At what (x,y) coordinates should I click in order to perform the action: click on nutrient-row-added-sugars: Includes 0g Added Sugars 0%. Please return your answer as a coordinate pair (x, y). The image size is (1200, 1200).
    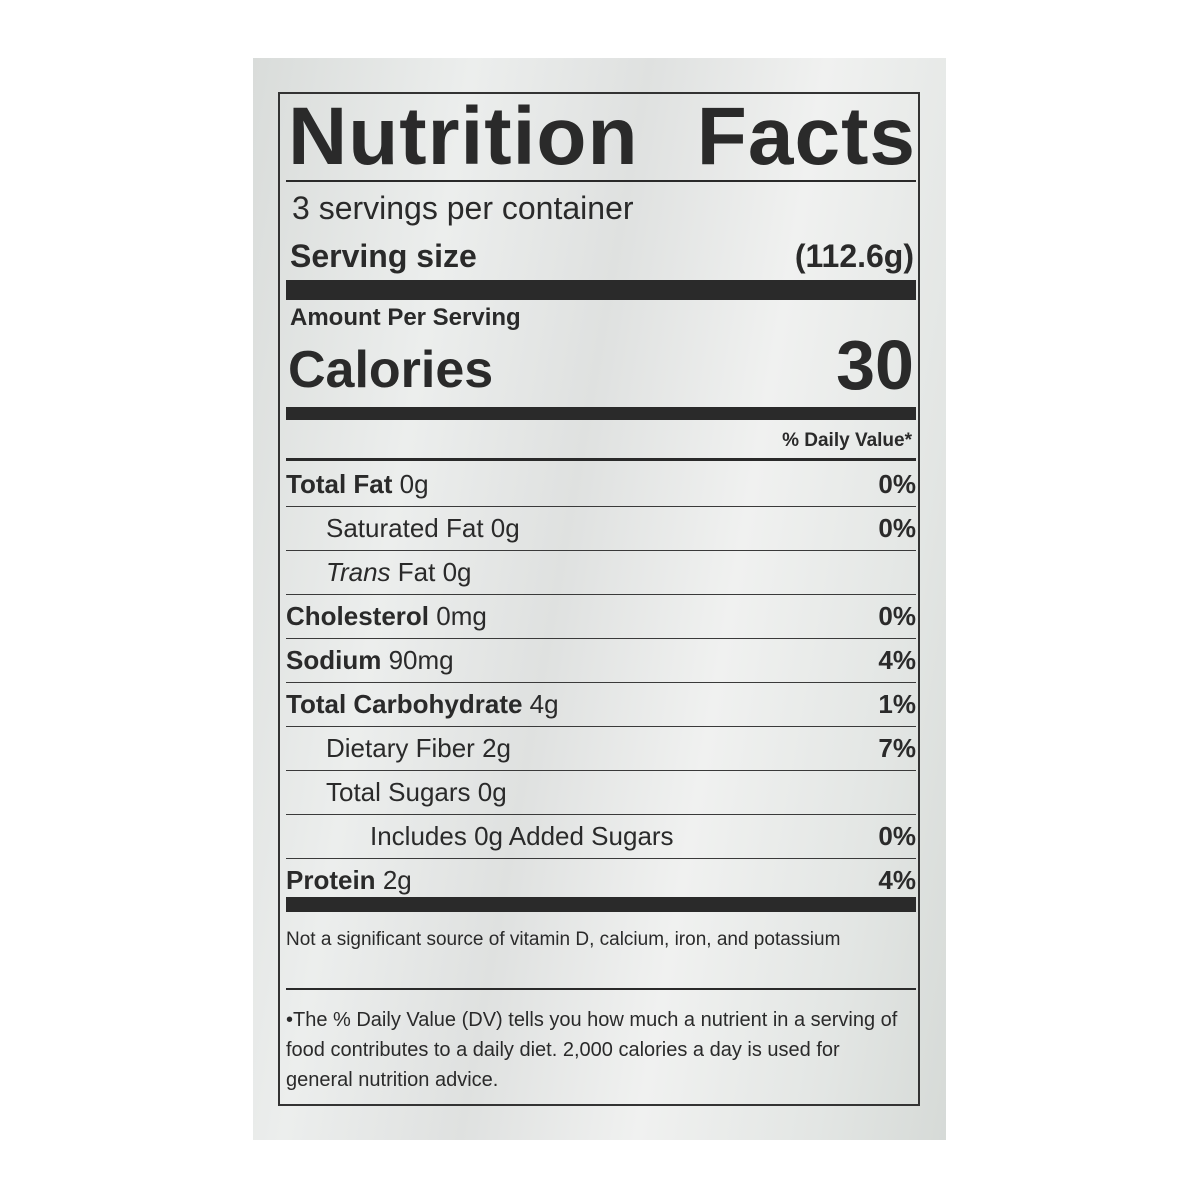
    Looking at the image, I should click on (601, 836).